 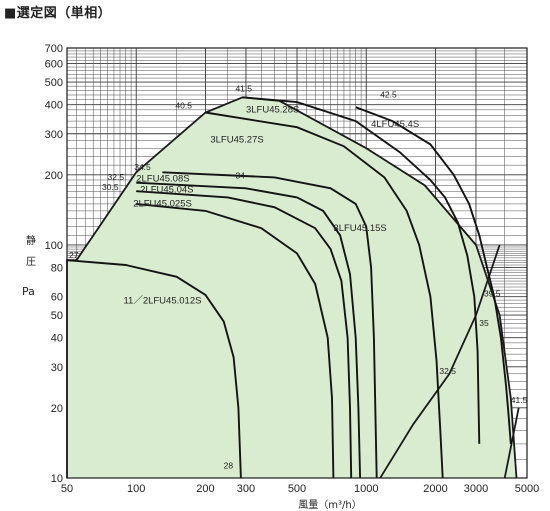 I want to click on series-label: 2LFU45.025S, so click(x=162, y=204).